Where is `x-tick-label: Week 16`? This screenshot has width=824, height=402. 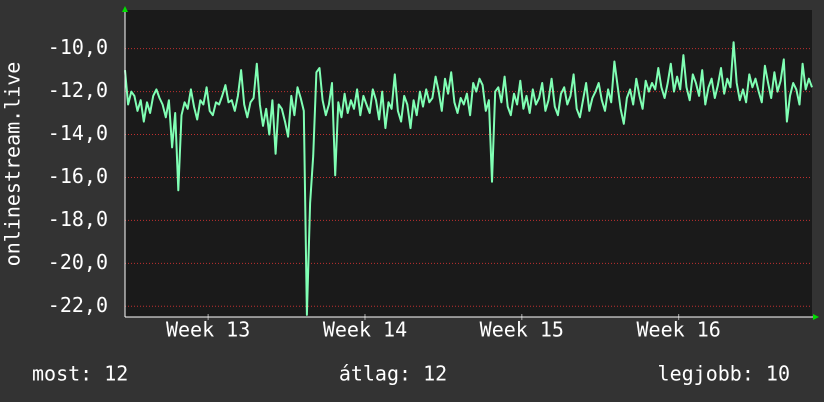 x-tick-label: Week 16 is located at coordinates (679, 330).